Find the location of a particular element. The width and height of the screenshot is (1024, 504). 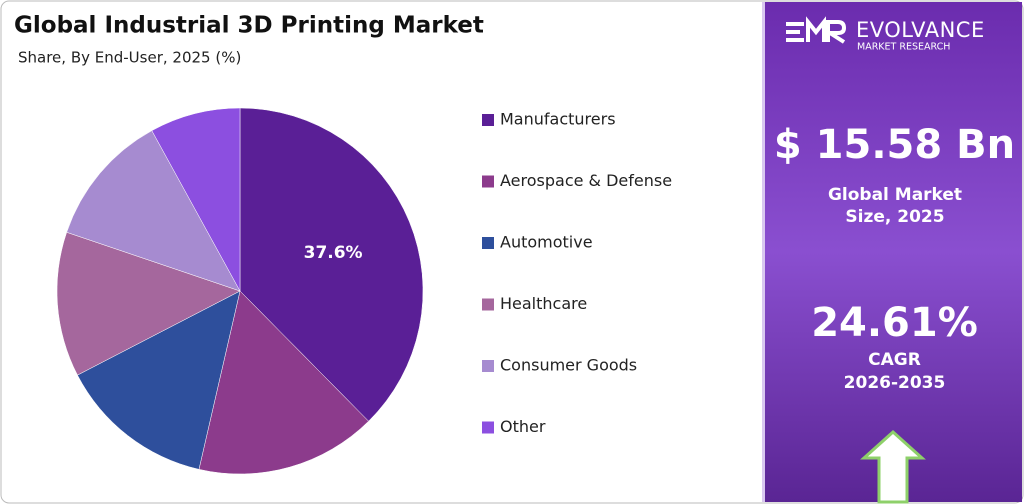

legend-label: Consumer Goods is located at coordinates (568, 365).